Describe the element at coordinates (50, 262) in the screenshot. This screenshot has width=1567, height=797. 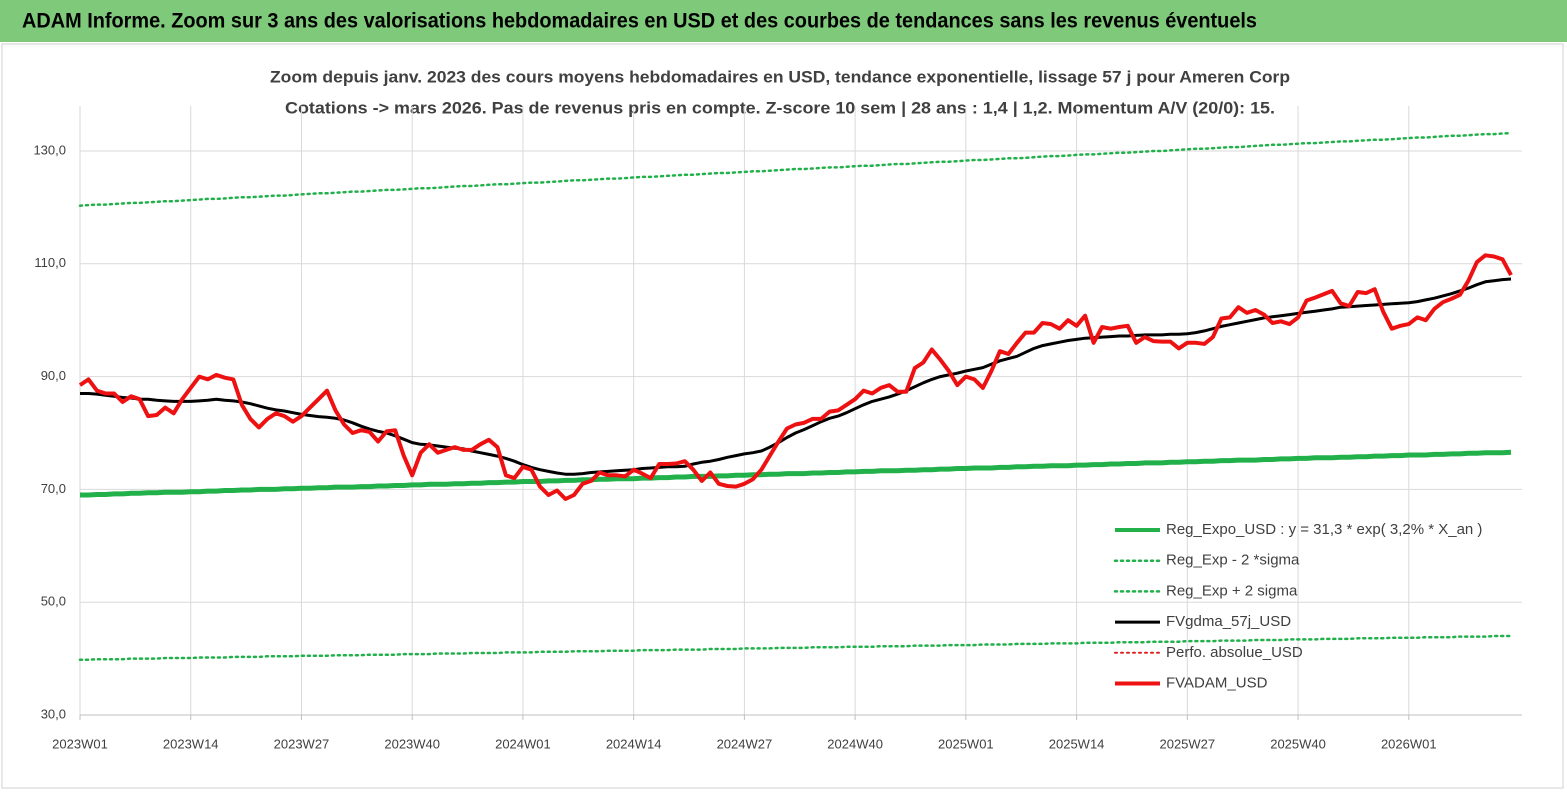
I see `y-tick-label: 110,0` at that location.